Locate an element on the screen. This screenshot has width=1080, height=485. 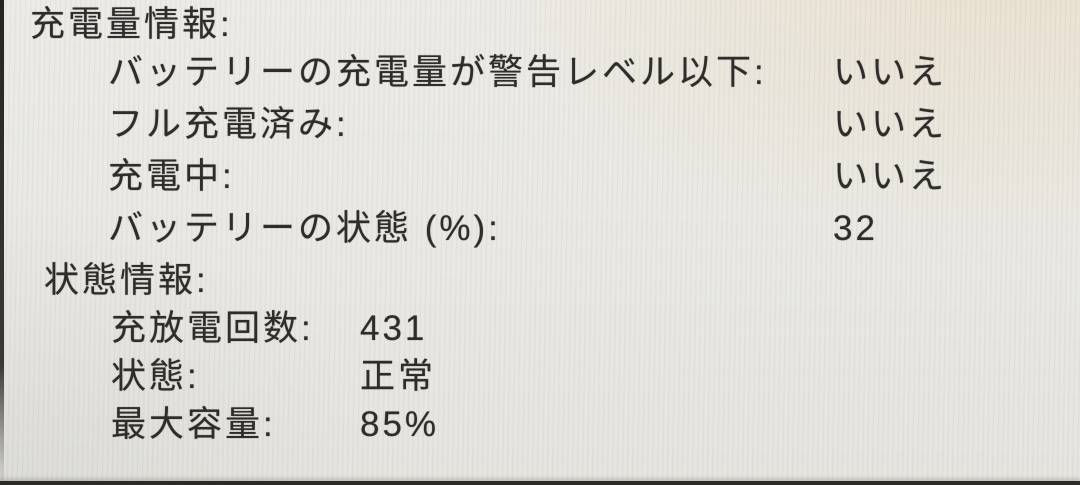
screen-bezel-left is located at coordinates (2, 242).